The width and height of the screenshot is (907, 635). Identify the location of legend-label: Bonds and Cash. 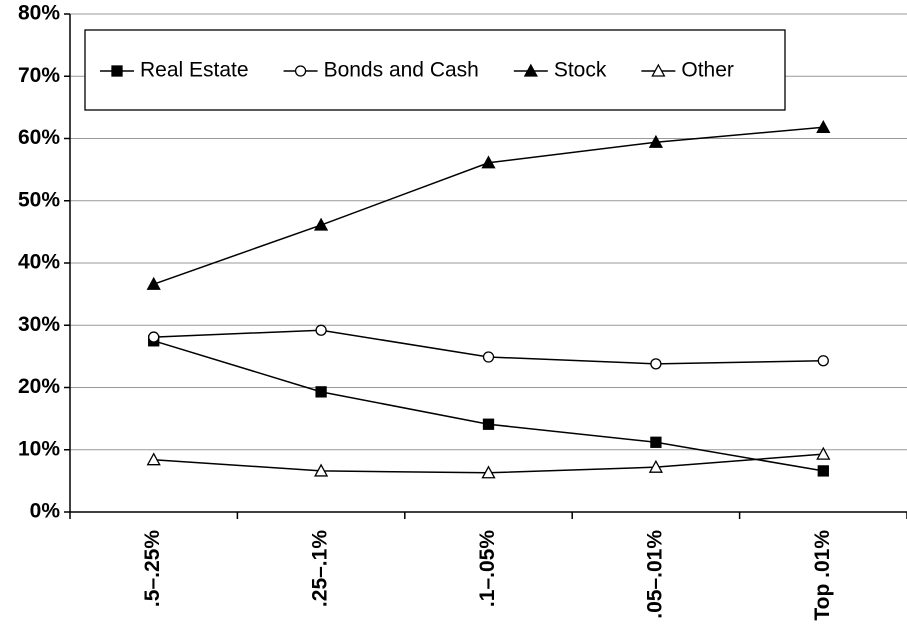
(401, 70).